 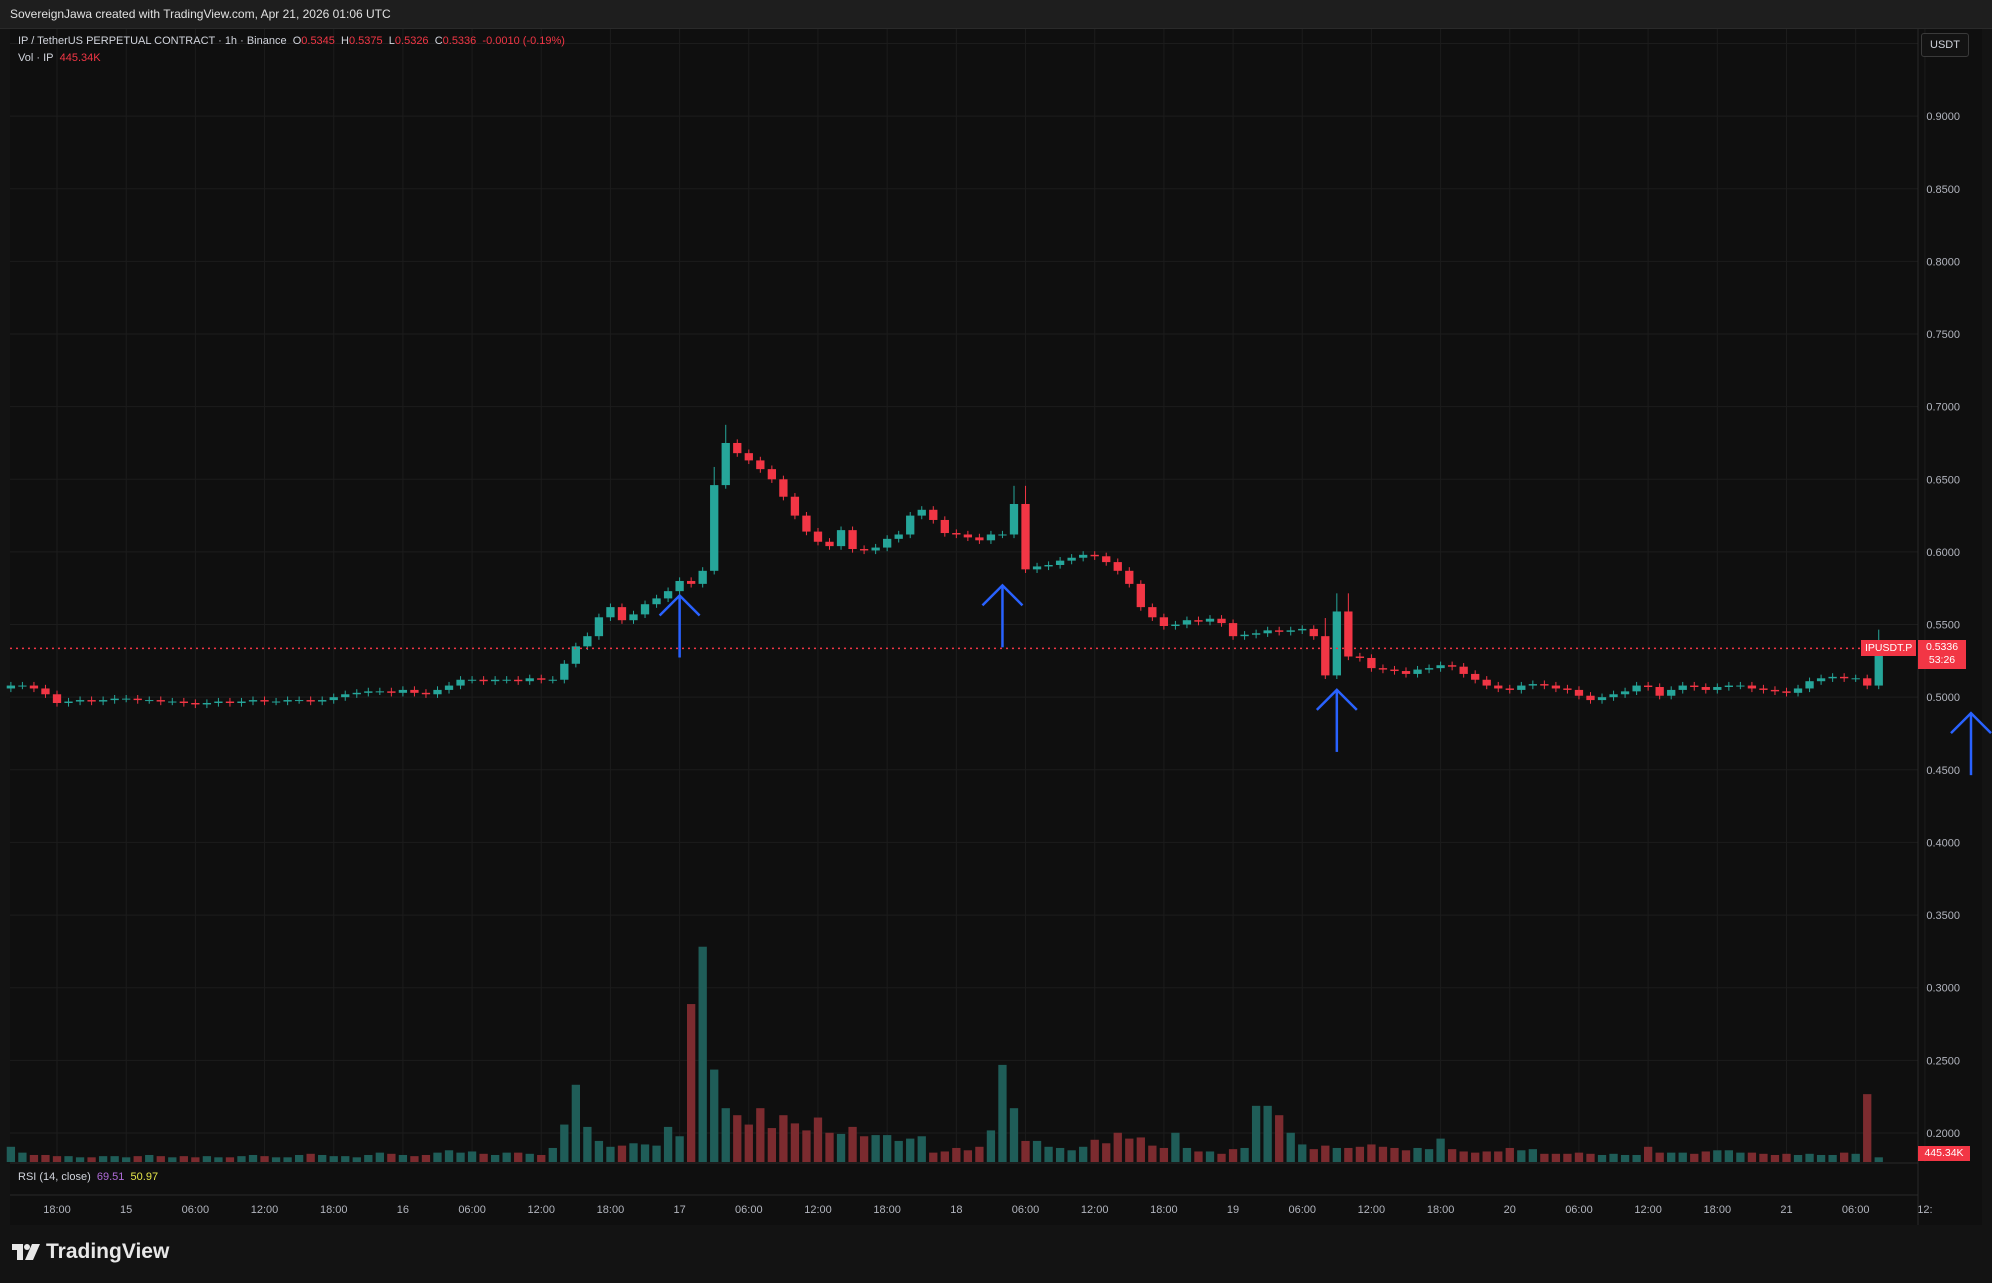 What do you see at coordinates (36, 58) in the screenshot?
I see `volume-label: Vol · IP` at bounding box center [36, 58].